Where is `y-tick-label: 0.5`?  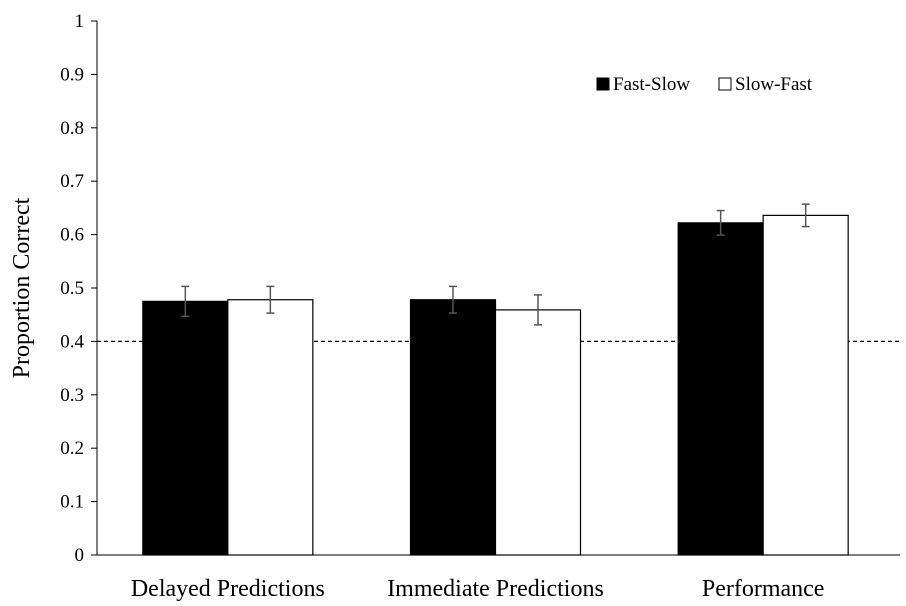
y-tick-label: 0.5 is located at coordinates (72, 288).